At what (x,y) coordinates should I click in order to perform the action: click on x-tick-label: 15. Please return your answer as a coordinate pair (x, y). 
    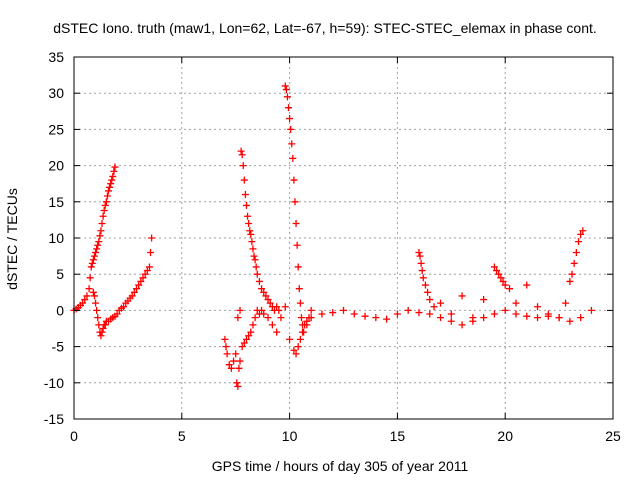
    Looking at the image, I should click on (398, 436).